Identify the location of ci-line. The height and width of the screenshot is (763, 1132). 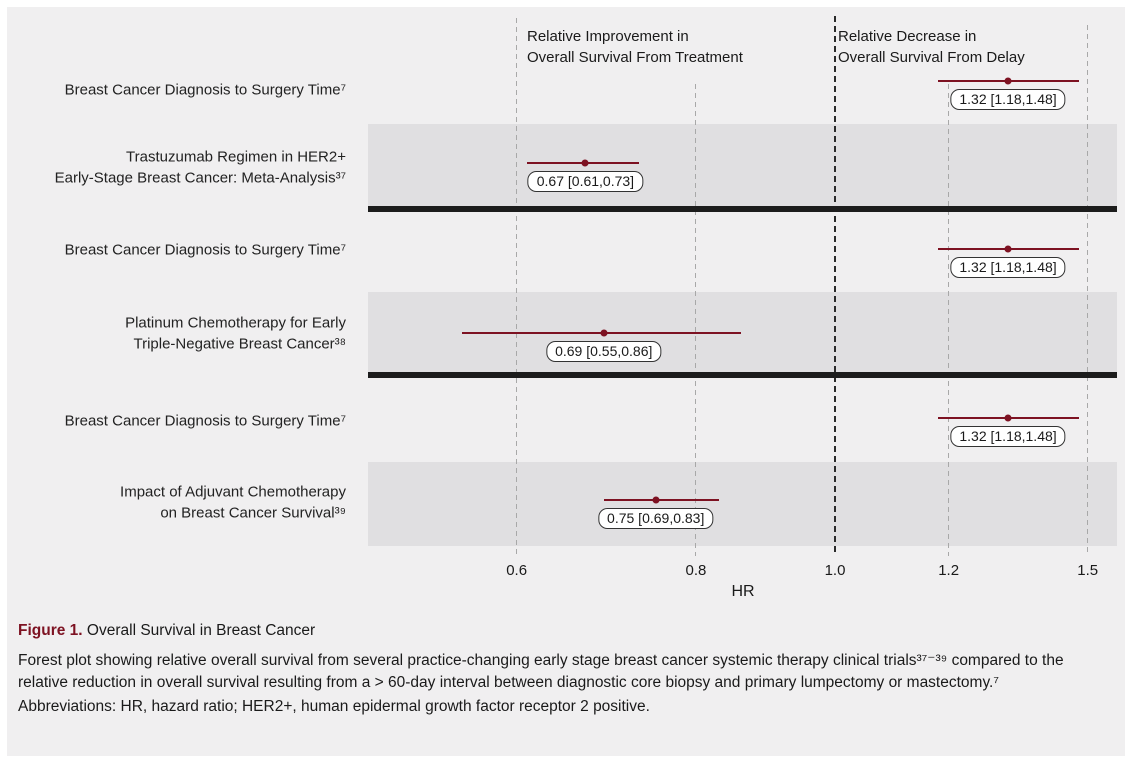
(661, 500).